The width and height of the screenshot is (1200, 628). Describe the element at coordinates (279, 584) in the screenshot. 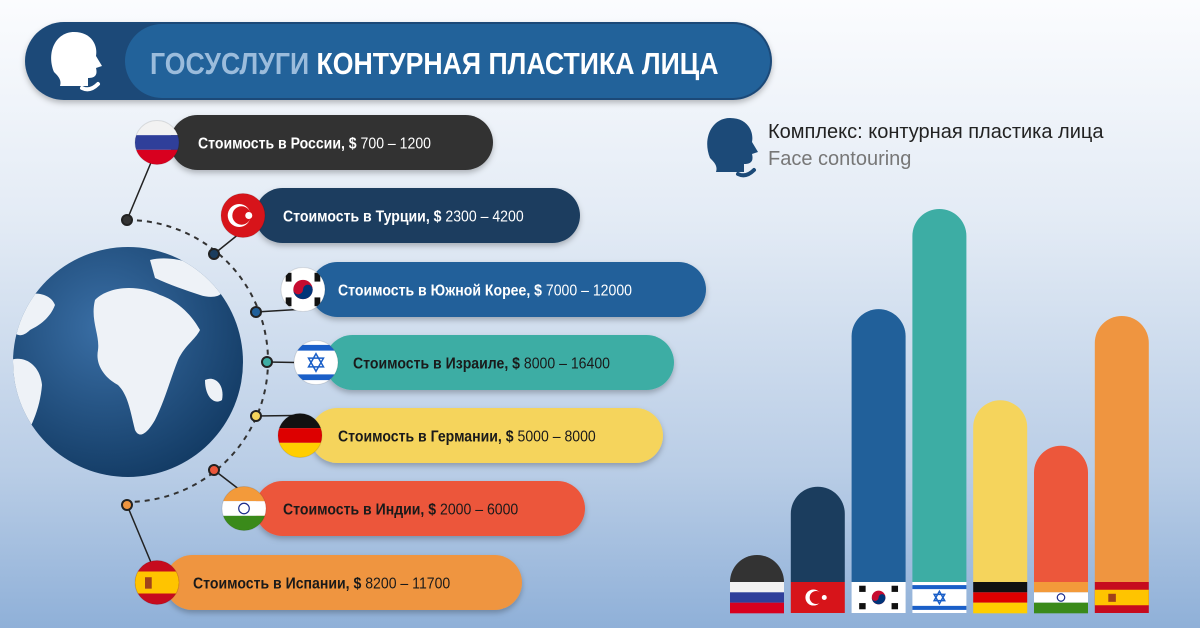

I see `country-label: Стоимость в Испании, $` at that location.